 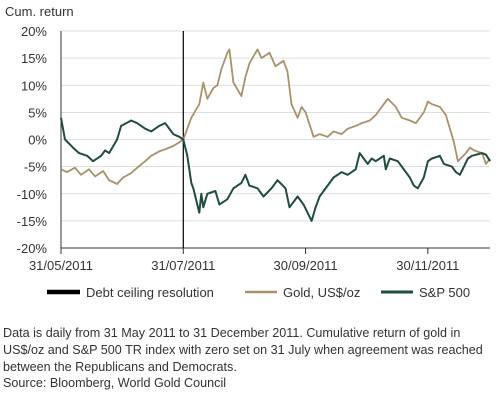 What do you see at coordinates (444, 292) in the screenshot?
I see `legend-label-sp500: S&P 500` at bounding box center [444, 292].